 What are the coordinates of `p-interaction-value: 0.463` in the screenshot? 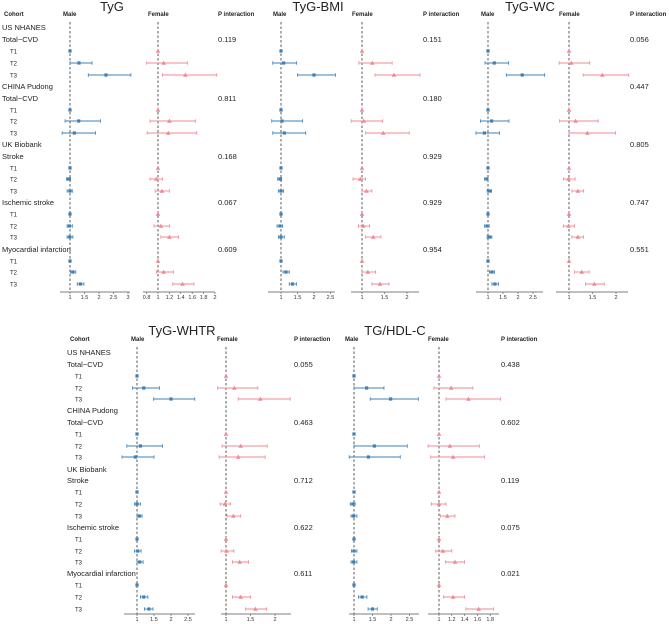 It's located at (303, 422).